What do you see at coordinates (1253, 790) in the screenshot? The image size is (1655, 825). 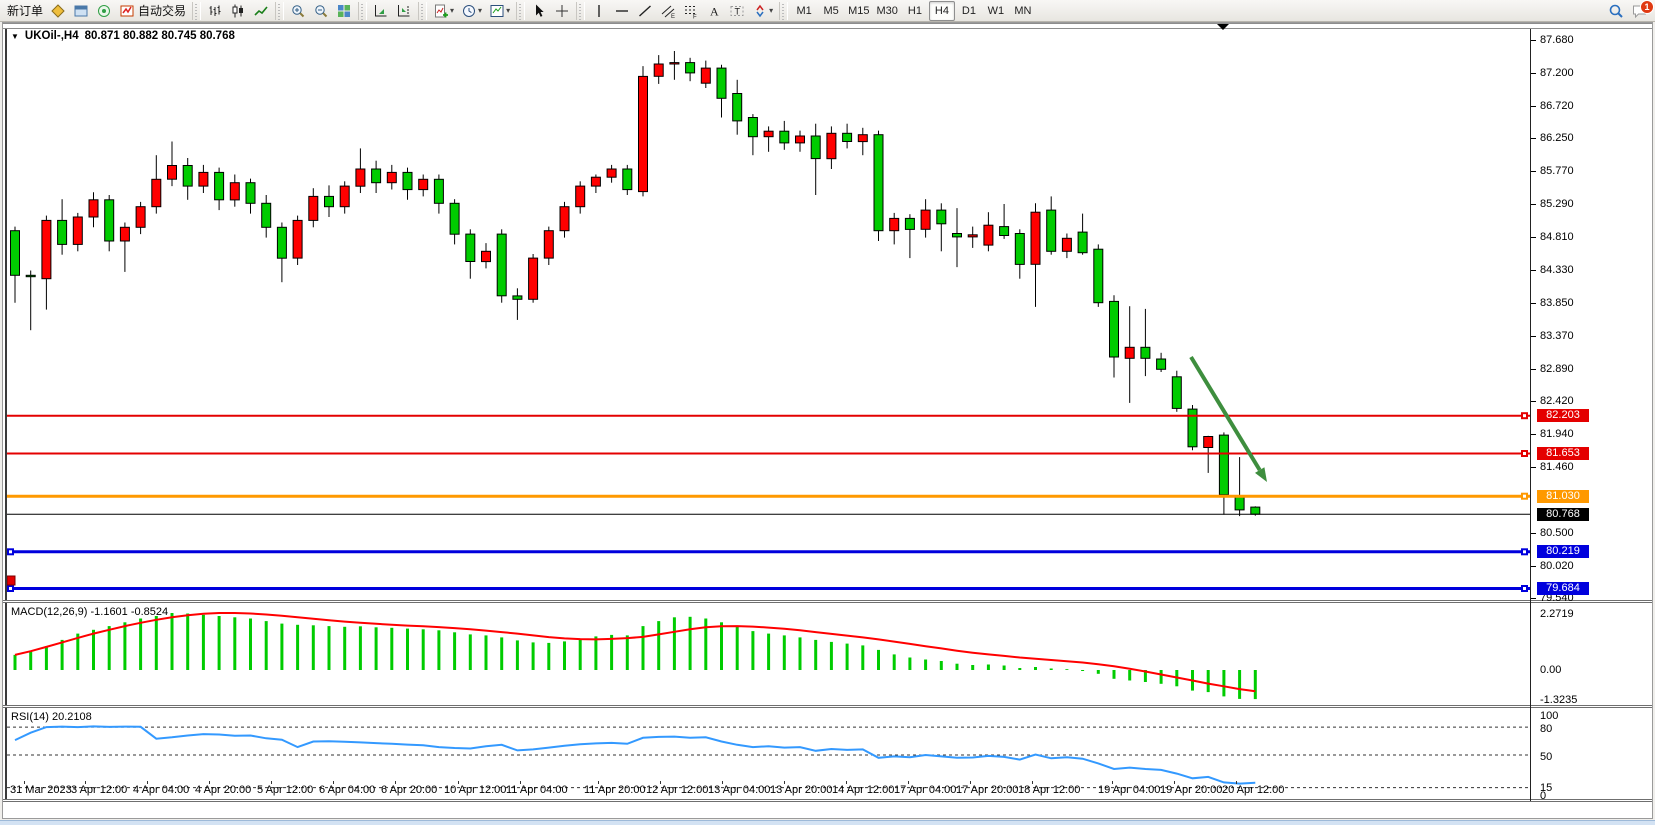 I see `time-tick-label: 20 Apr 12:00` at bounding box center [1253, 790].